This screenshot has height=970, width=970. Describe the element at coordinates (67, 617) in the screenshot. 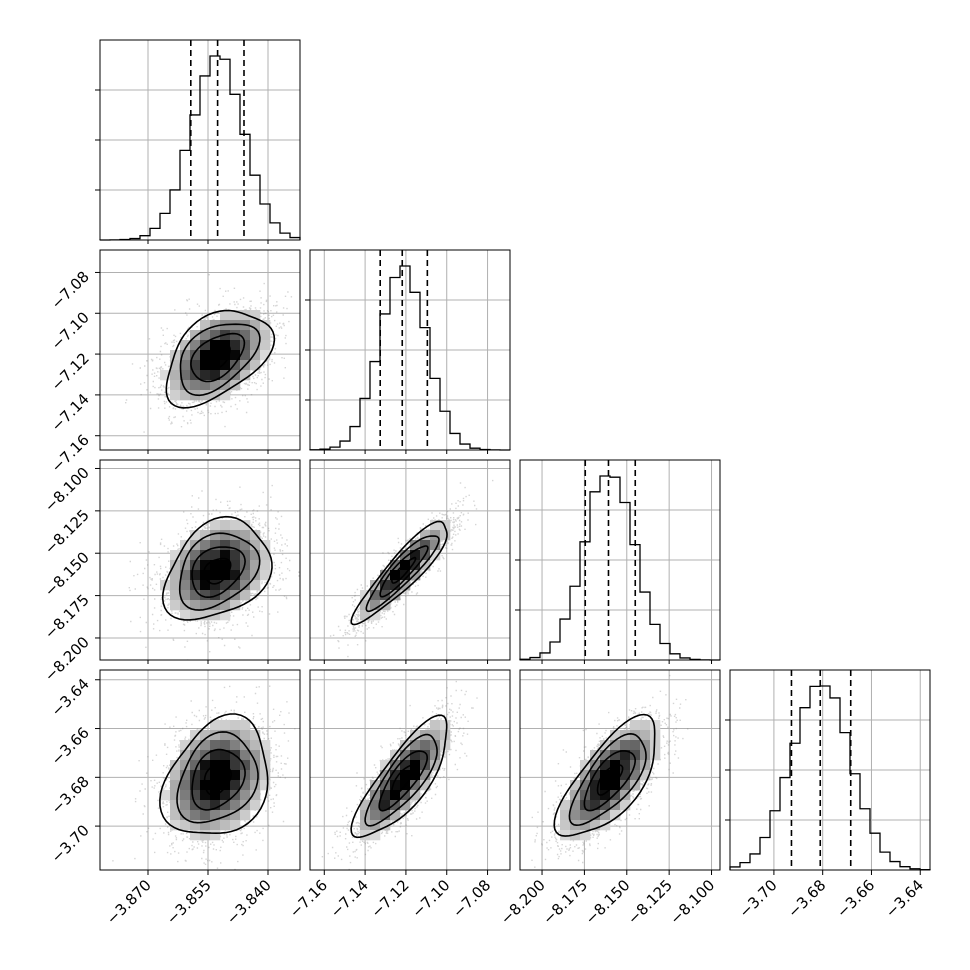

I see `y-tick-label: −8.175` at that location.